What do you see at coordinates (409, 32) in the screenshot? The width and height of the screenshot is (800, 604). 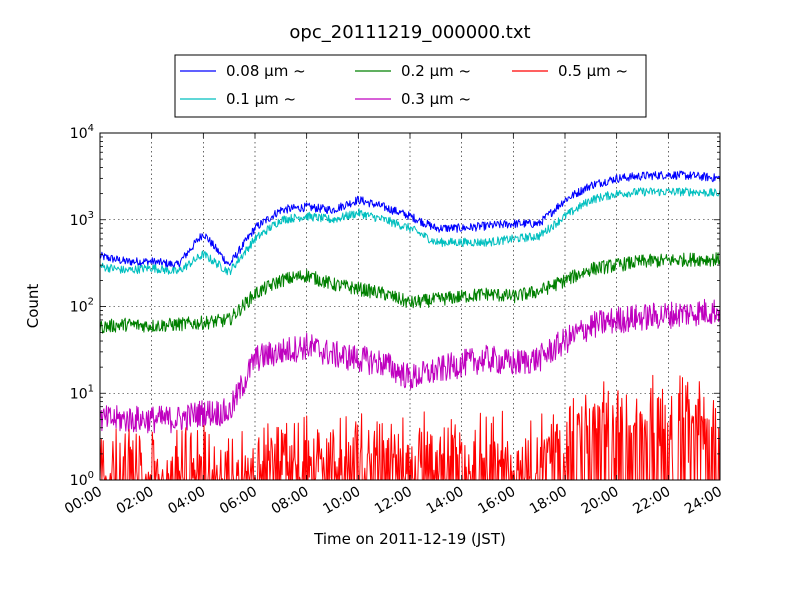 I see `chart-title: opc_20111219_000000.txt` at bounding box center [409, 32].